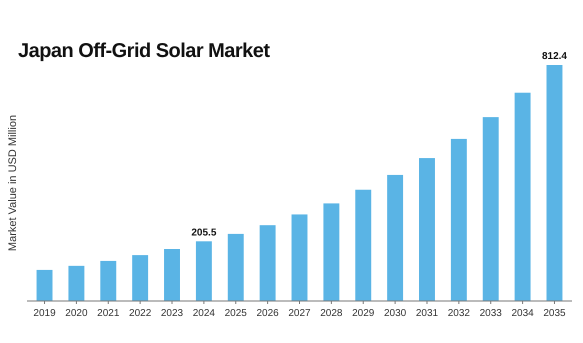 This screenshot has height=343, width=583. What do you see at coordinates (172, 313) in the screenshot?
I see `x-tick-label: 2023` at bounding box center [172, 313].